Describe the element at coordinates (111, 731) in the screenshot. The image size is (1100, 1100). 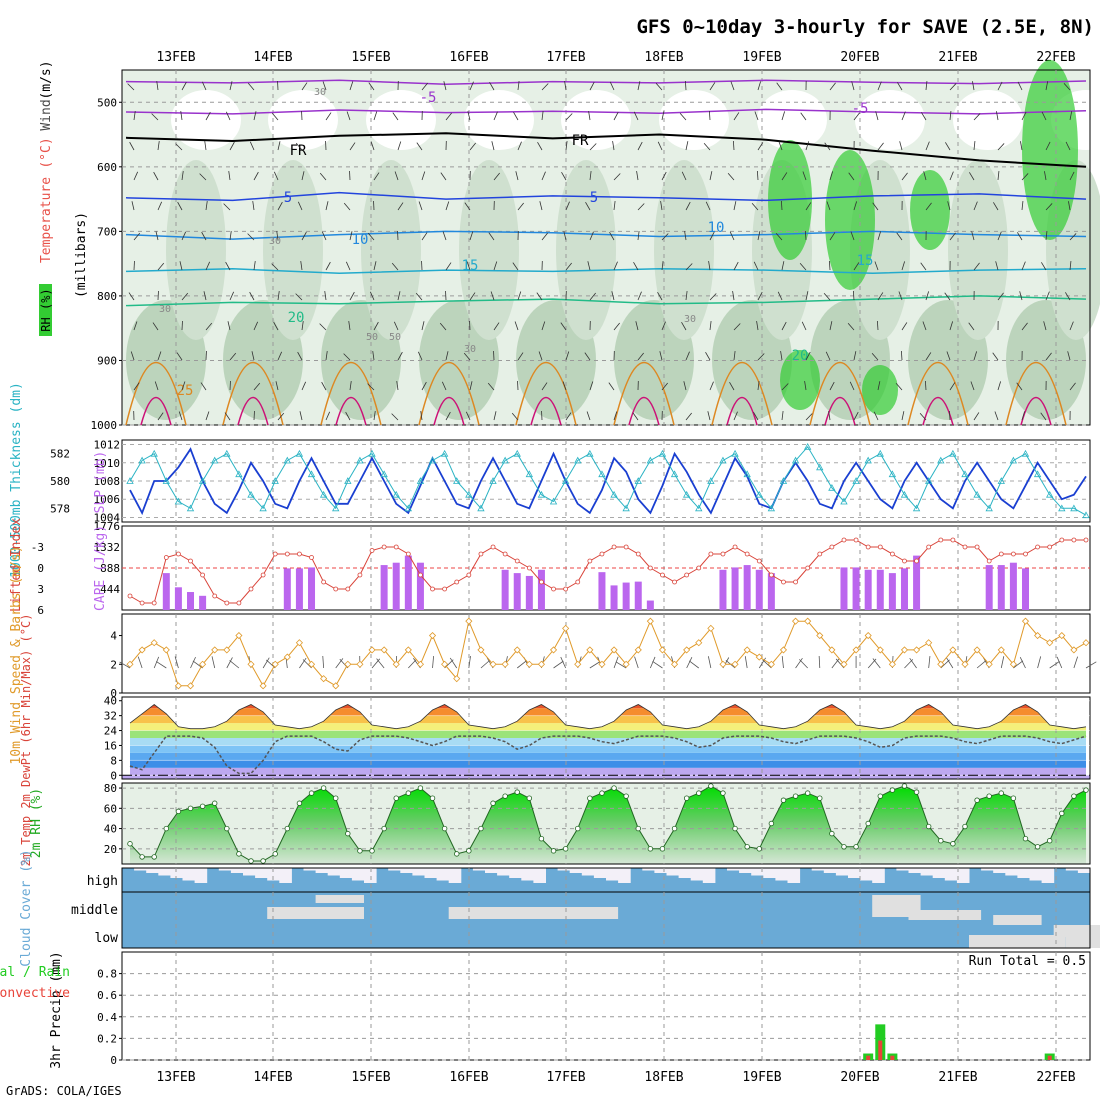
I see `y-tick-label: 24` at that location.